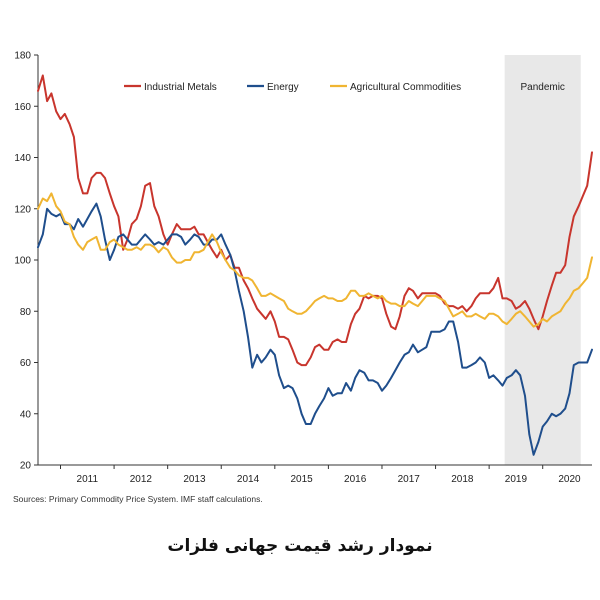 This screenshot has height=600, width=600. Describe the element at coordinates (22, 56) in the screenshot. I see `y-tick-label: 180` at that location.